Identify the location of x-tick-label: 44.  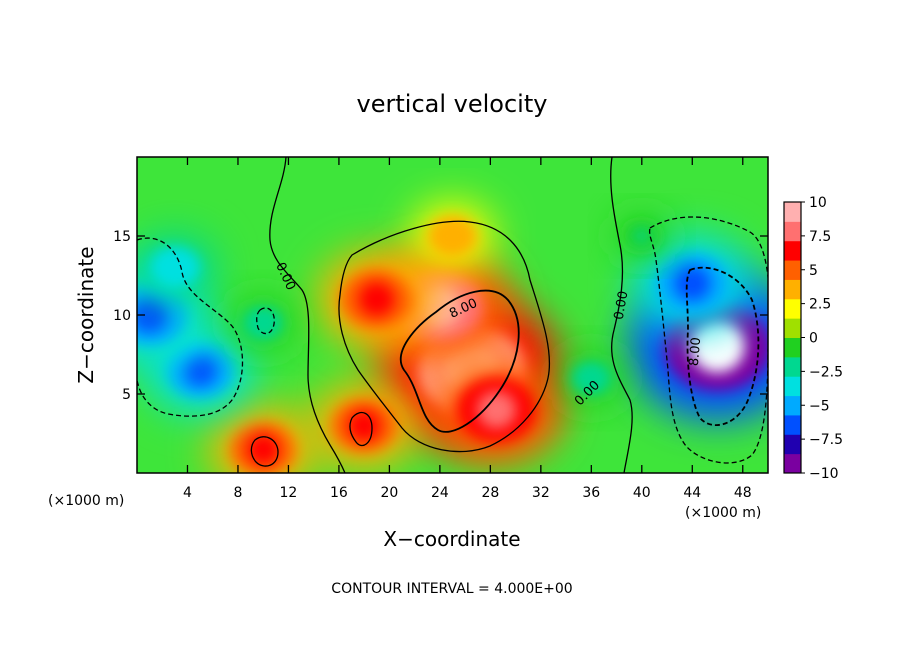
(692, 493).